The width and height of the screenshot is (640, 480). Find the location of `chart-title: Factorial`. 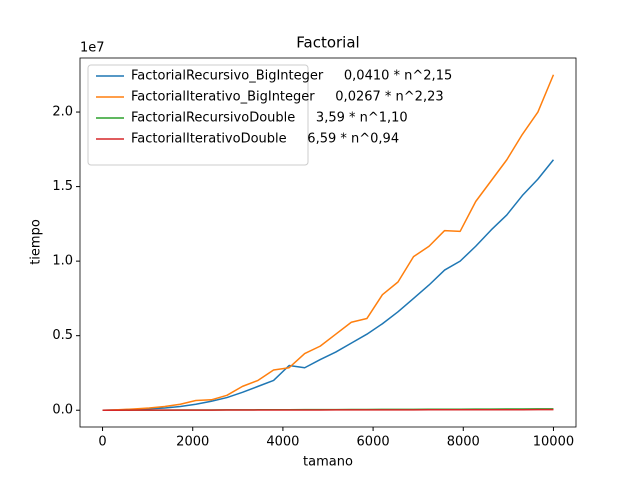

chart-title: Factorial is located at coordinates (327, 43).